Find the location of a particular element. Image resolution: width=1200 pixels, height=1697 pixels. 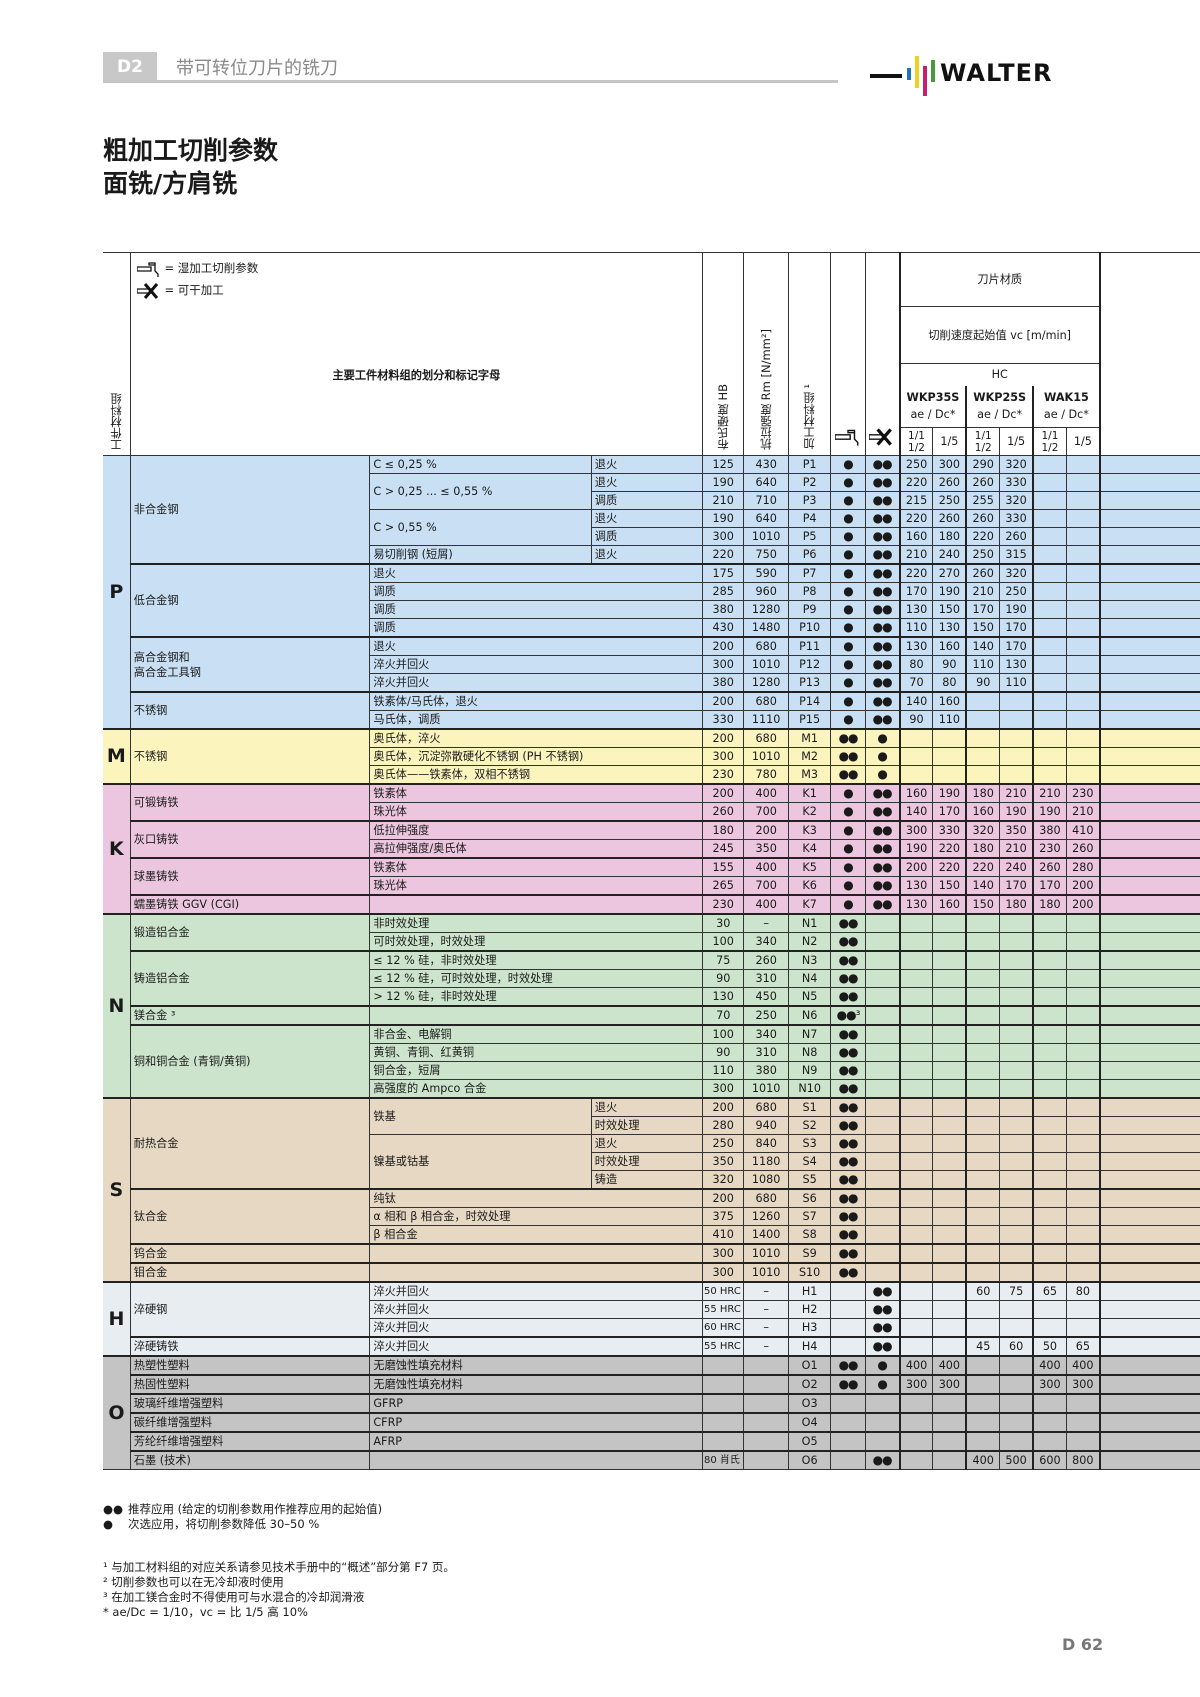

footnote-star: * ae/Dc = 1/10，vc = 比 1/5 高 10% is located at coordinates (205, 1612).